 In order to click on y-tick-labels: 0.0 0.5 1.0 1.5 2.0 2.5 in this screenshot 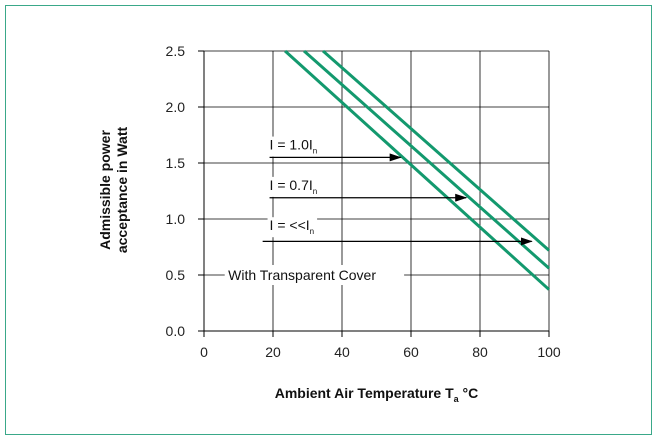, I will do `click(176, 191)`.